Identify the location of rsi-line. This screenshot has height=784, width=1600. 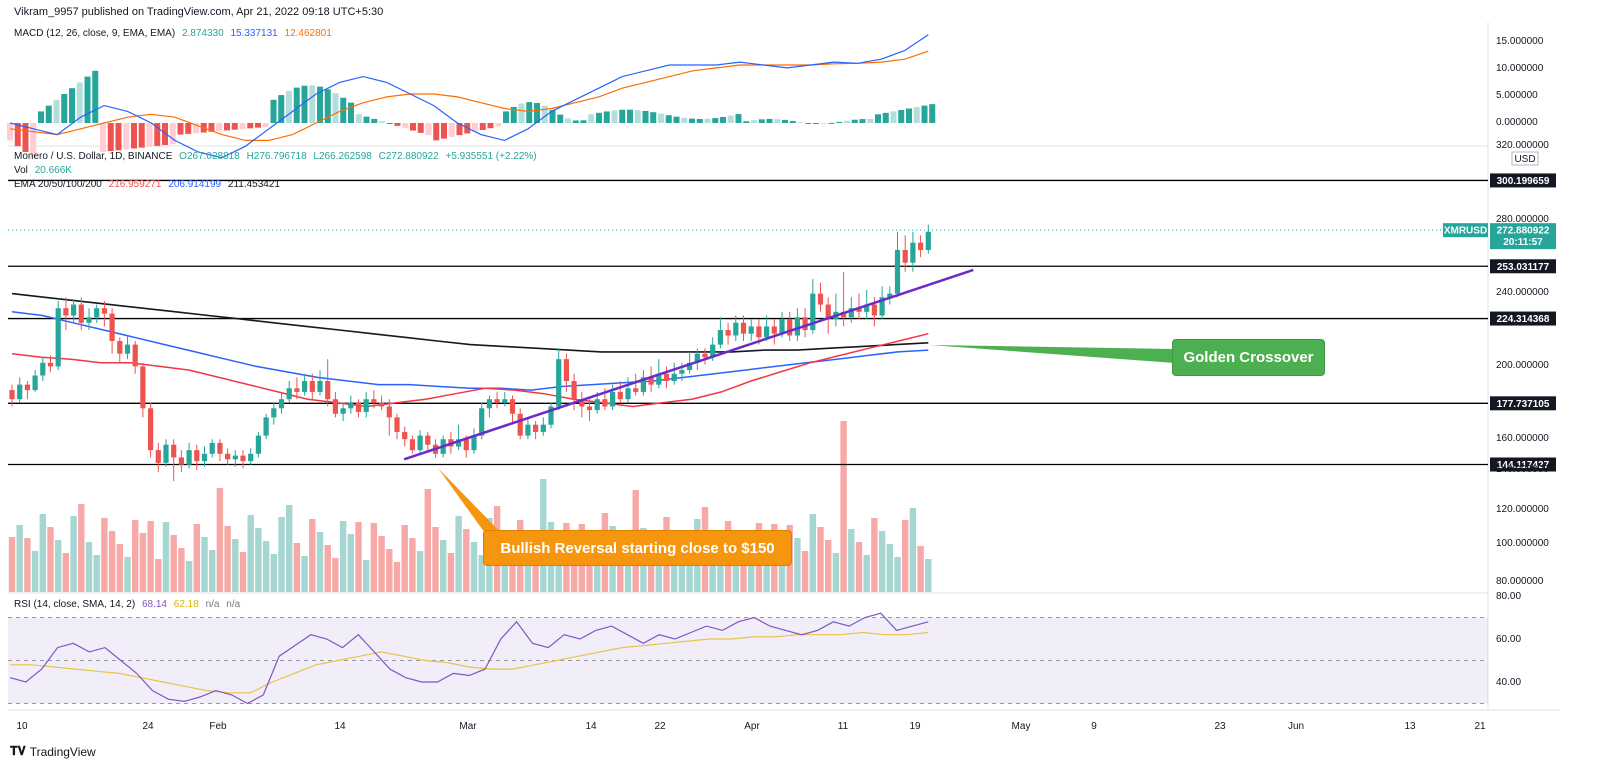
(469, 658).